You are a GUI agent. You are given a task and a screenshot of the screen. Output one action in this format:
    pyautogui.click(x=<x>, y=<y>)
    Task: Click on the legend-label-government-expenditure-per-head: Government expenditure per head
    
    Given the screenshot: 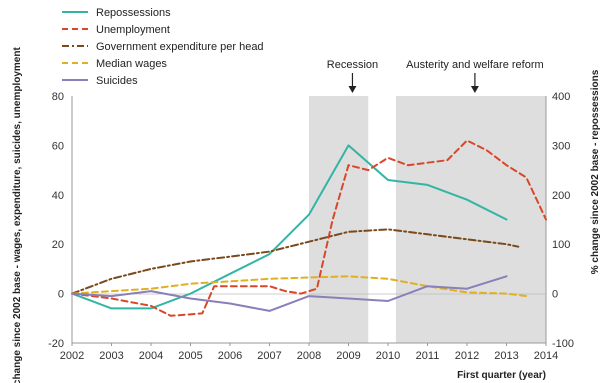 What is the action you would take?
    pyautogui.click(x=180, y=47)
    